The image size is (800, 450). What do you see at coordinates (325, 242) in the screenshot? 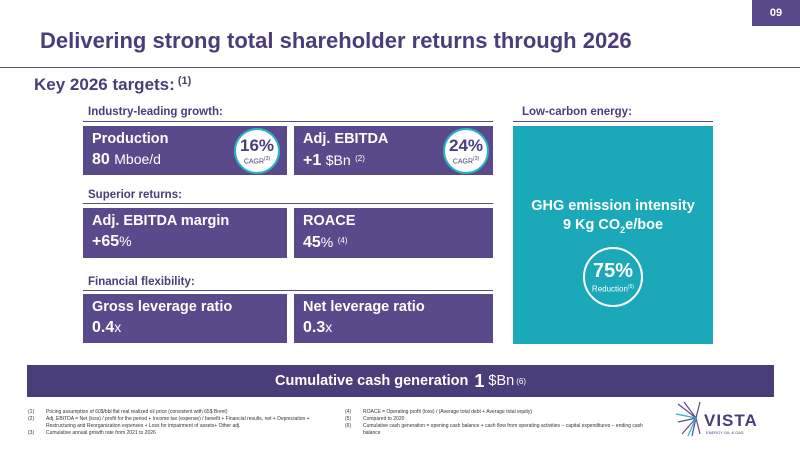
I see `roace-value: 45% (4)` at bounding box center [325, 242].